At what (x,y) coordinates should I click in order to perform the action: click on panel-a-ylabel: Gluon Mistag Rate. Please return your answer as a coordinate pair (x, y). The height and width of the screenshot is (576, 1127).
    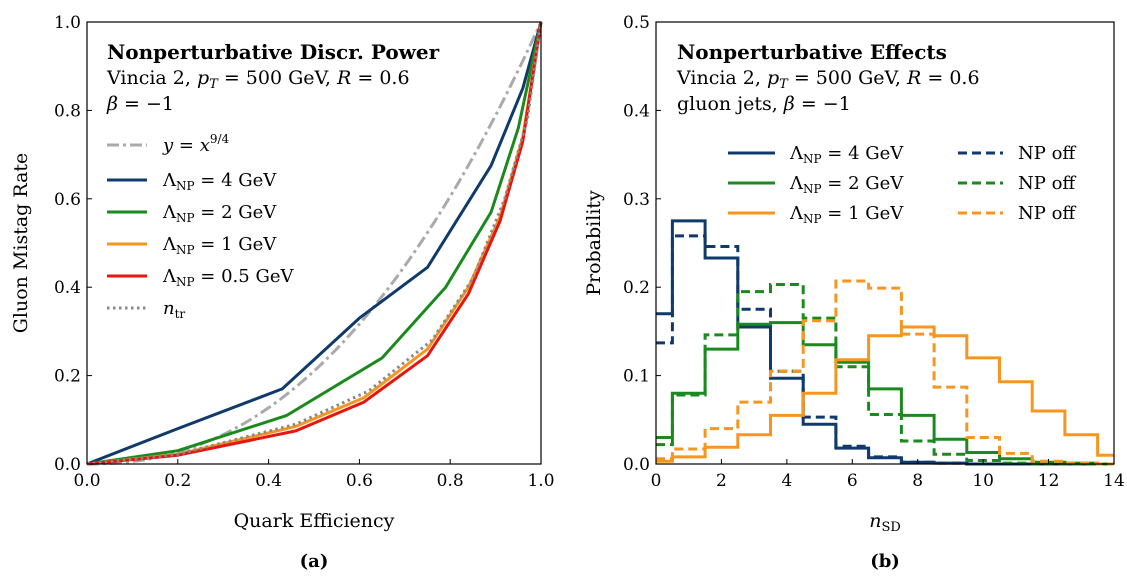
    Looking at the image, I should click on (21, 243).